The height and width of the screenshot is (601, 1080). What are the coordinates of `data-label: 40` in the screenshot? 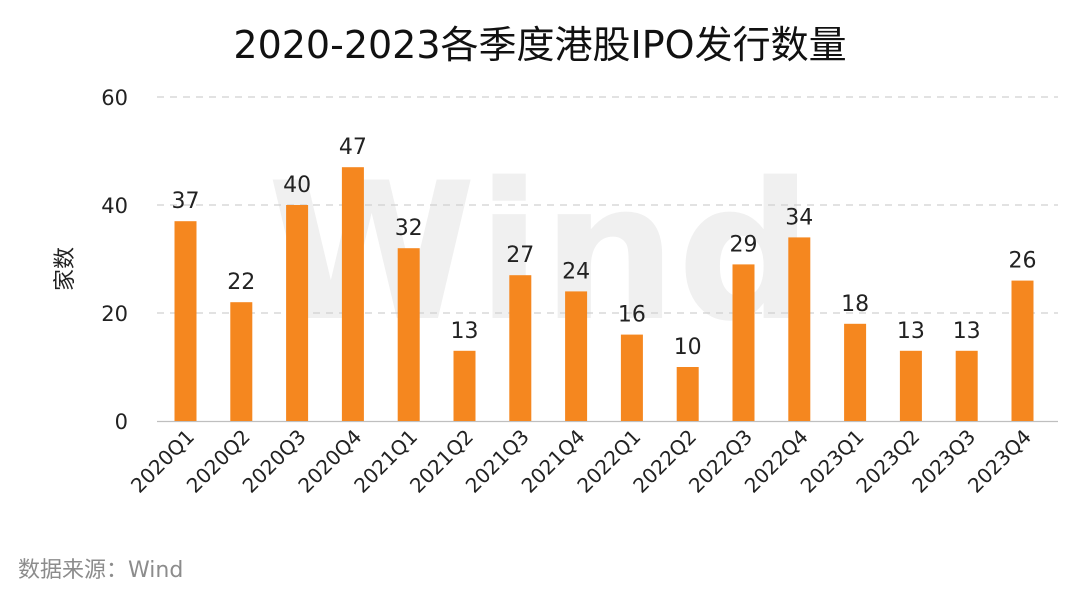 It's located at (297, 185).